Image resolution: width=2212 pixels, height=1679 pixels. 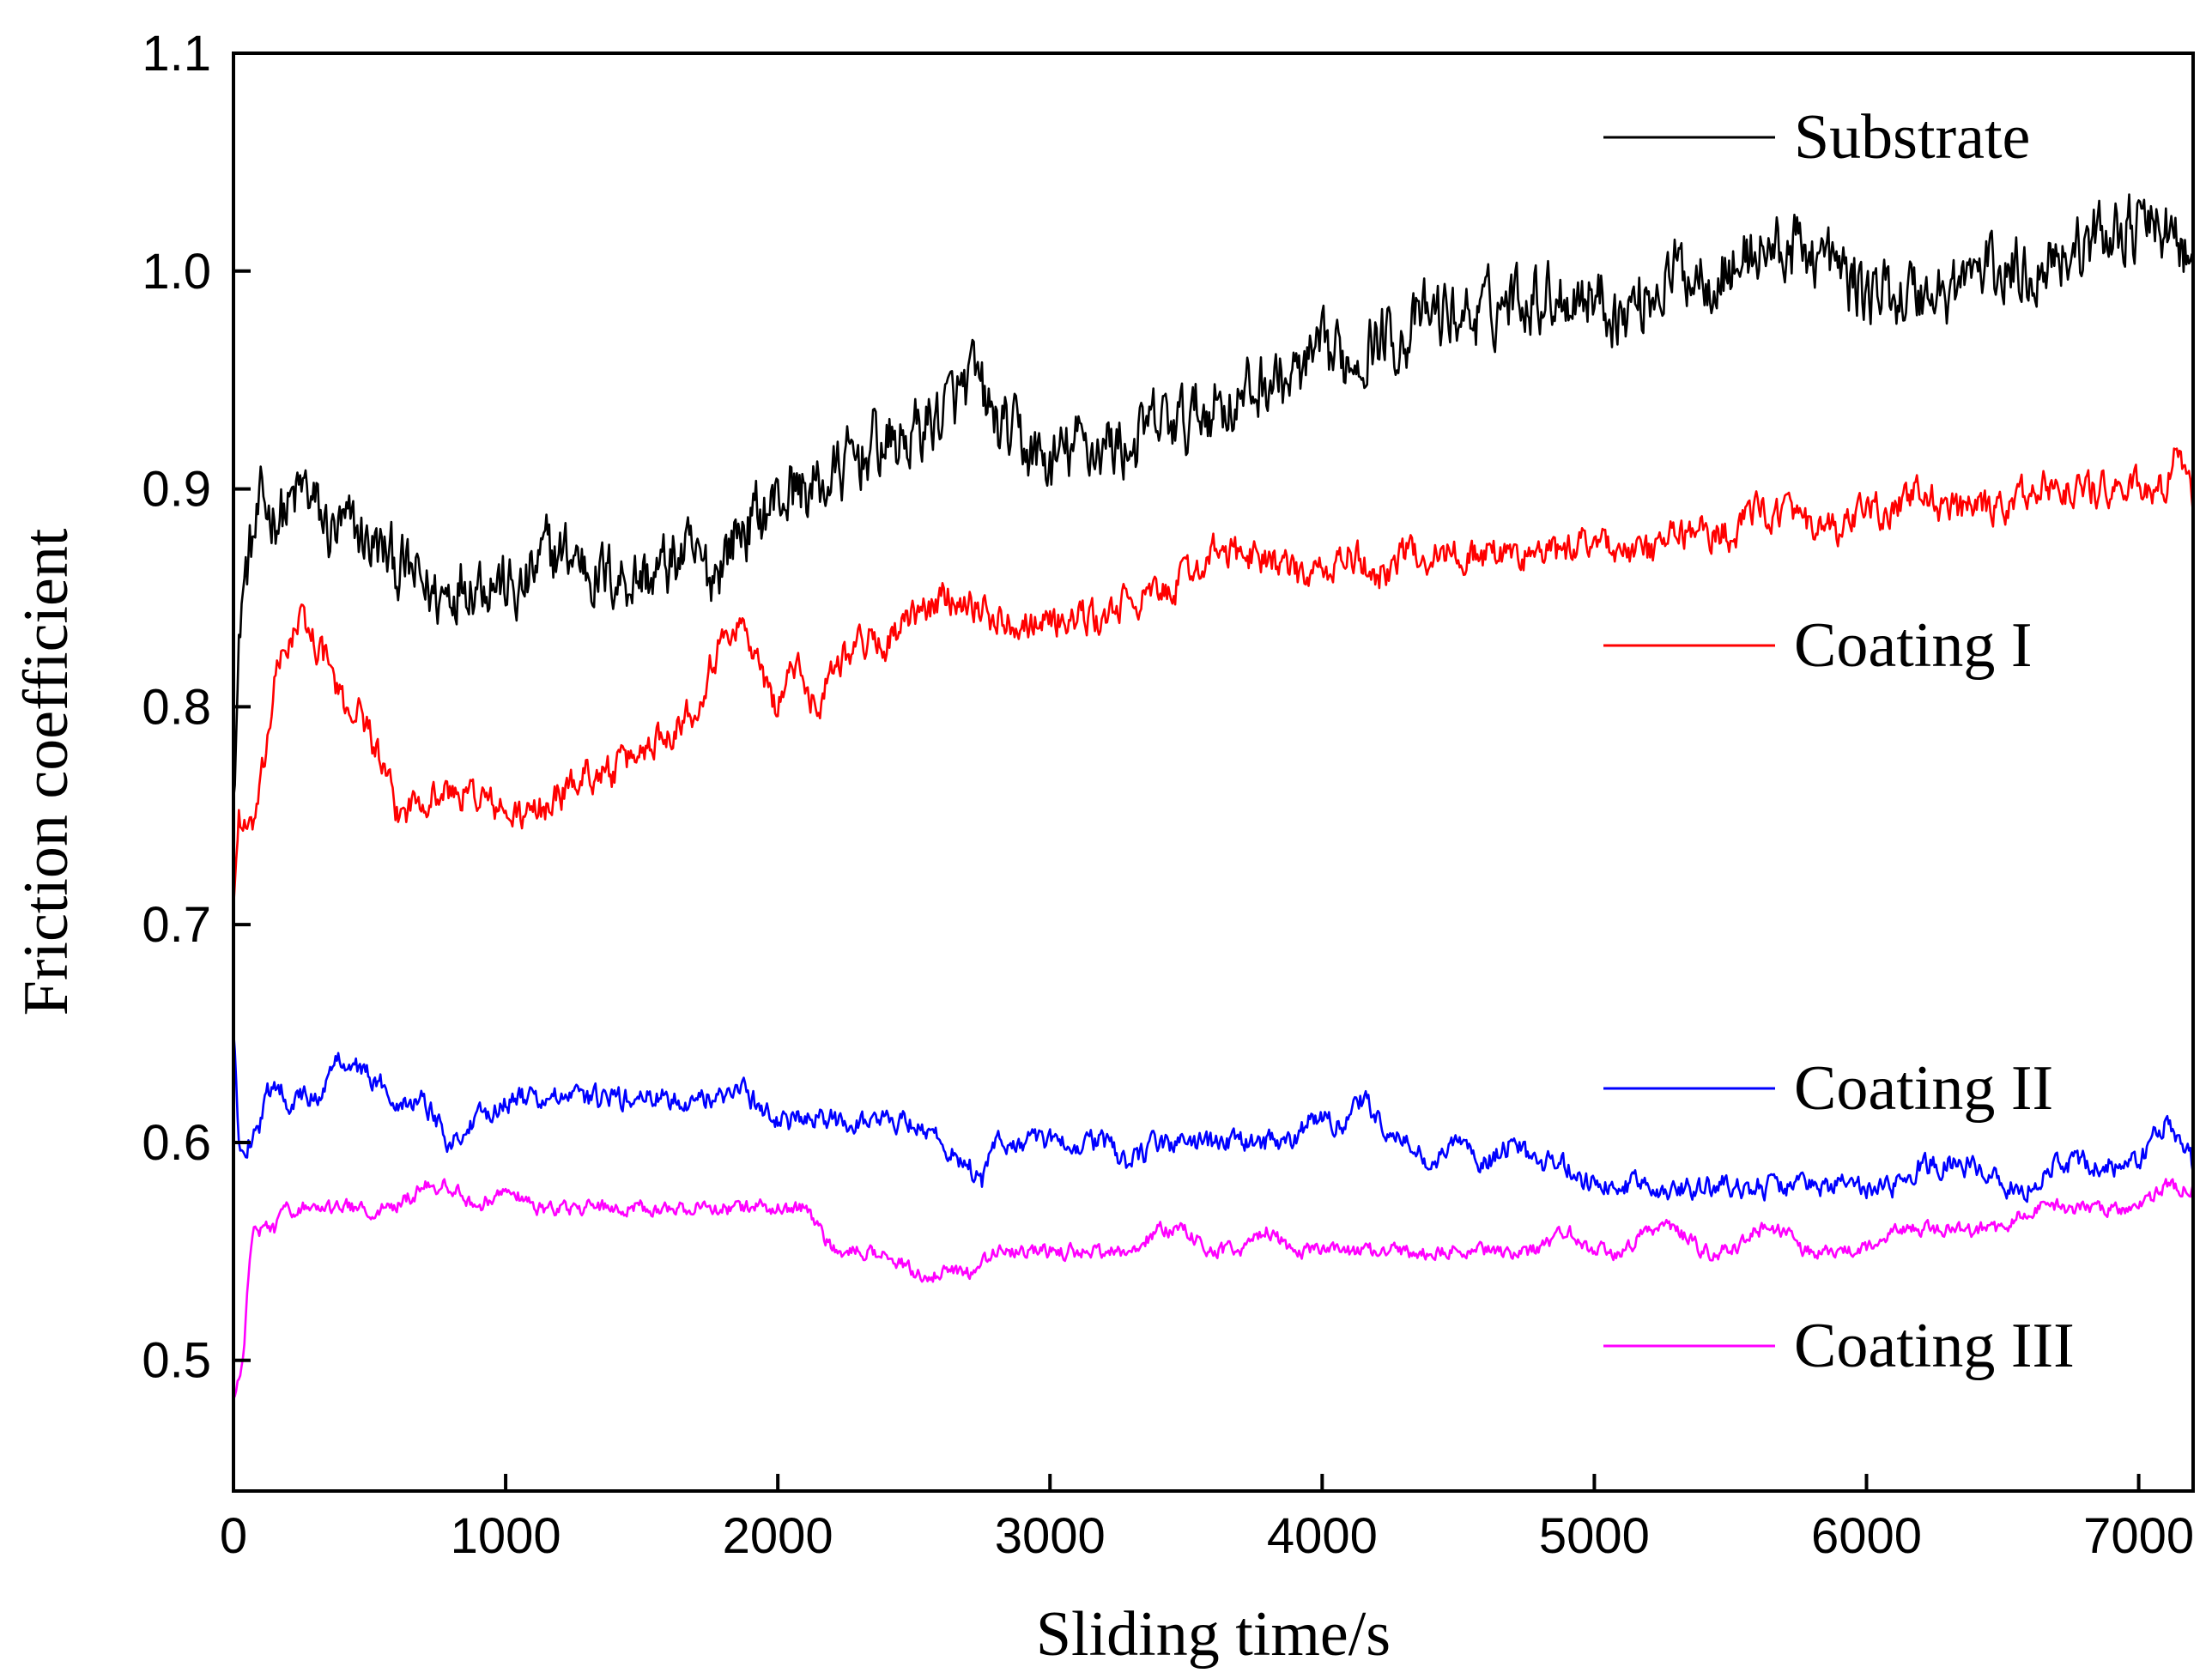 What do you see at coordinates (2138, 1536) in the screenshot?
I see `x-tick-label: 7000` at bounding box center [2138, 1536].